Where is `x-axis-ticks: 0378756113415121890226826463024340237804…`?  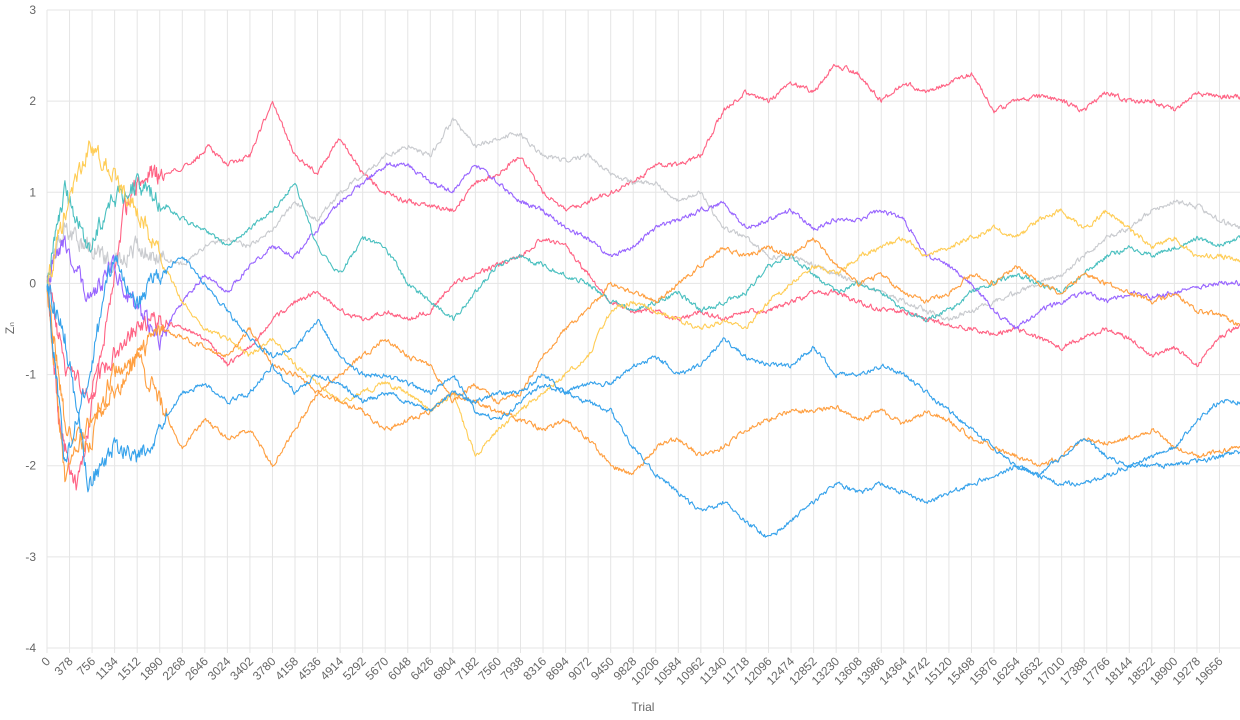
x-axis-ticks: 0378756113415121890226826463024340237804… is located at coordinates (631, 671).